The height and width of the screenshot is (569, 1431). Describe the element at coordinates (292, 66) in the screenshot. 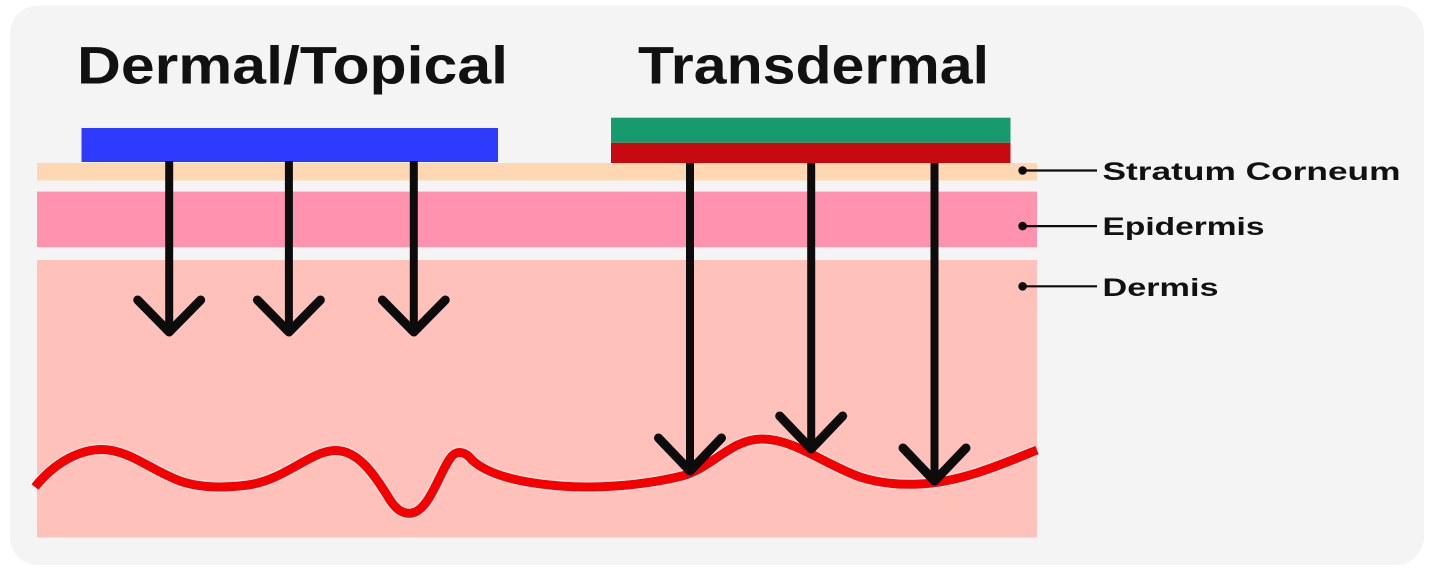

I see `svg-text: Dermal/Topical` at that location.